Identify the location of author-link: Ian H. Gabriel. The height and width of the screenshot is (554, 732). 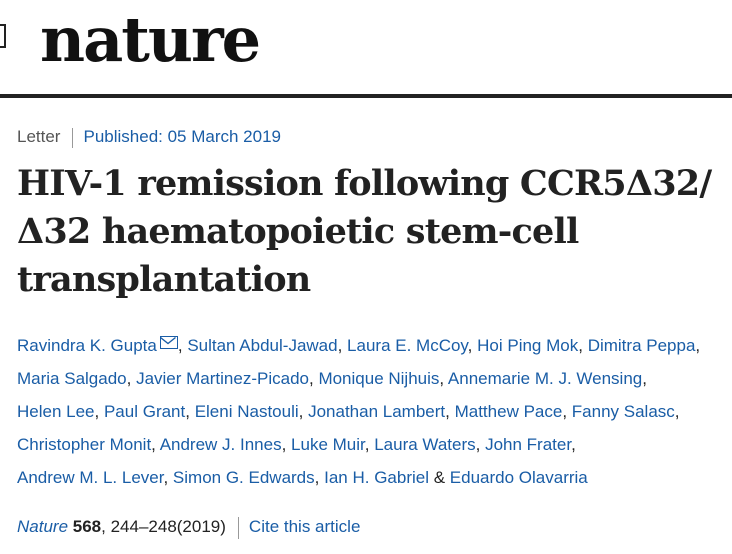
(376, 477).